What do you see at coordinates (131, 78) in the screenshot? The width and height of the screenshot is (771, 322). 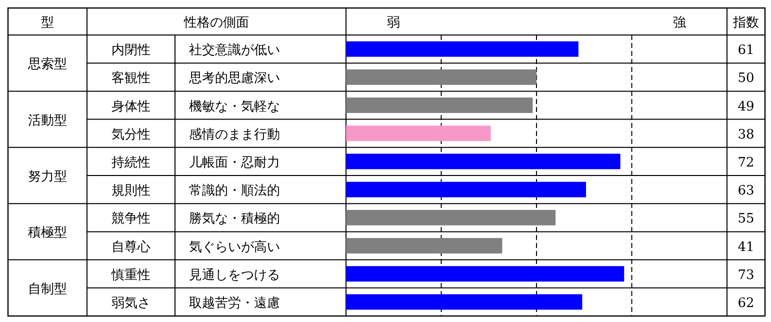 I see `y-tick-label: 客観性` at bounding box center [131, 78].